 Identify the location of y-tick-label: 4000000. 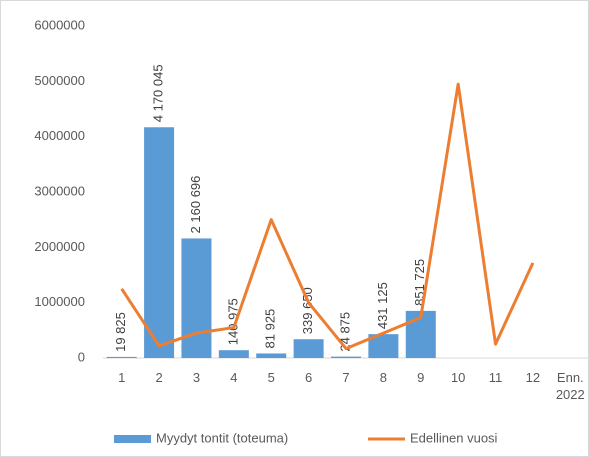
(59, 135).